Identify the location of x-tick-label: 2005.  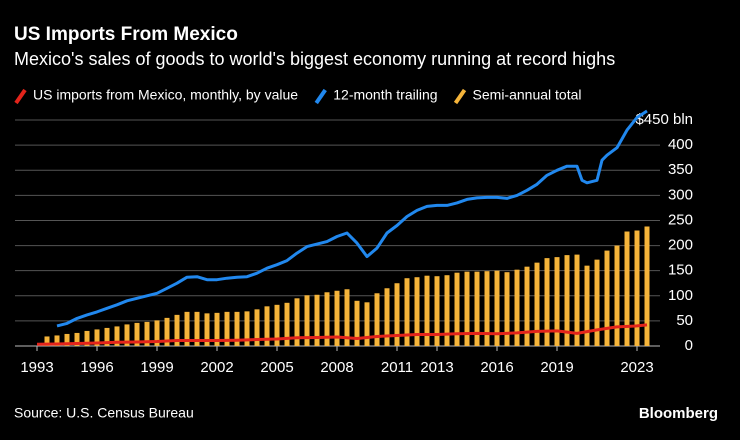
(276, 367).